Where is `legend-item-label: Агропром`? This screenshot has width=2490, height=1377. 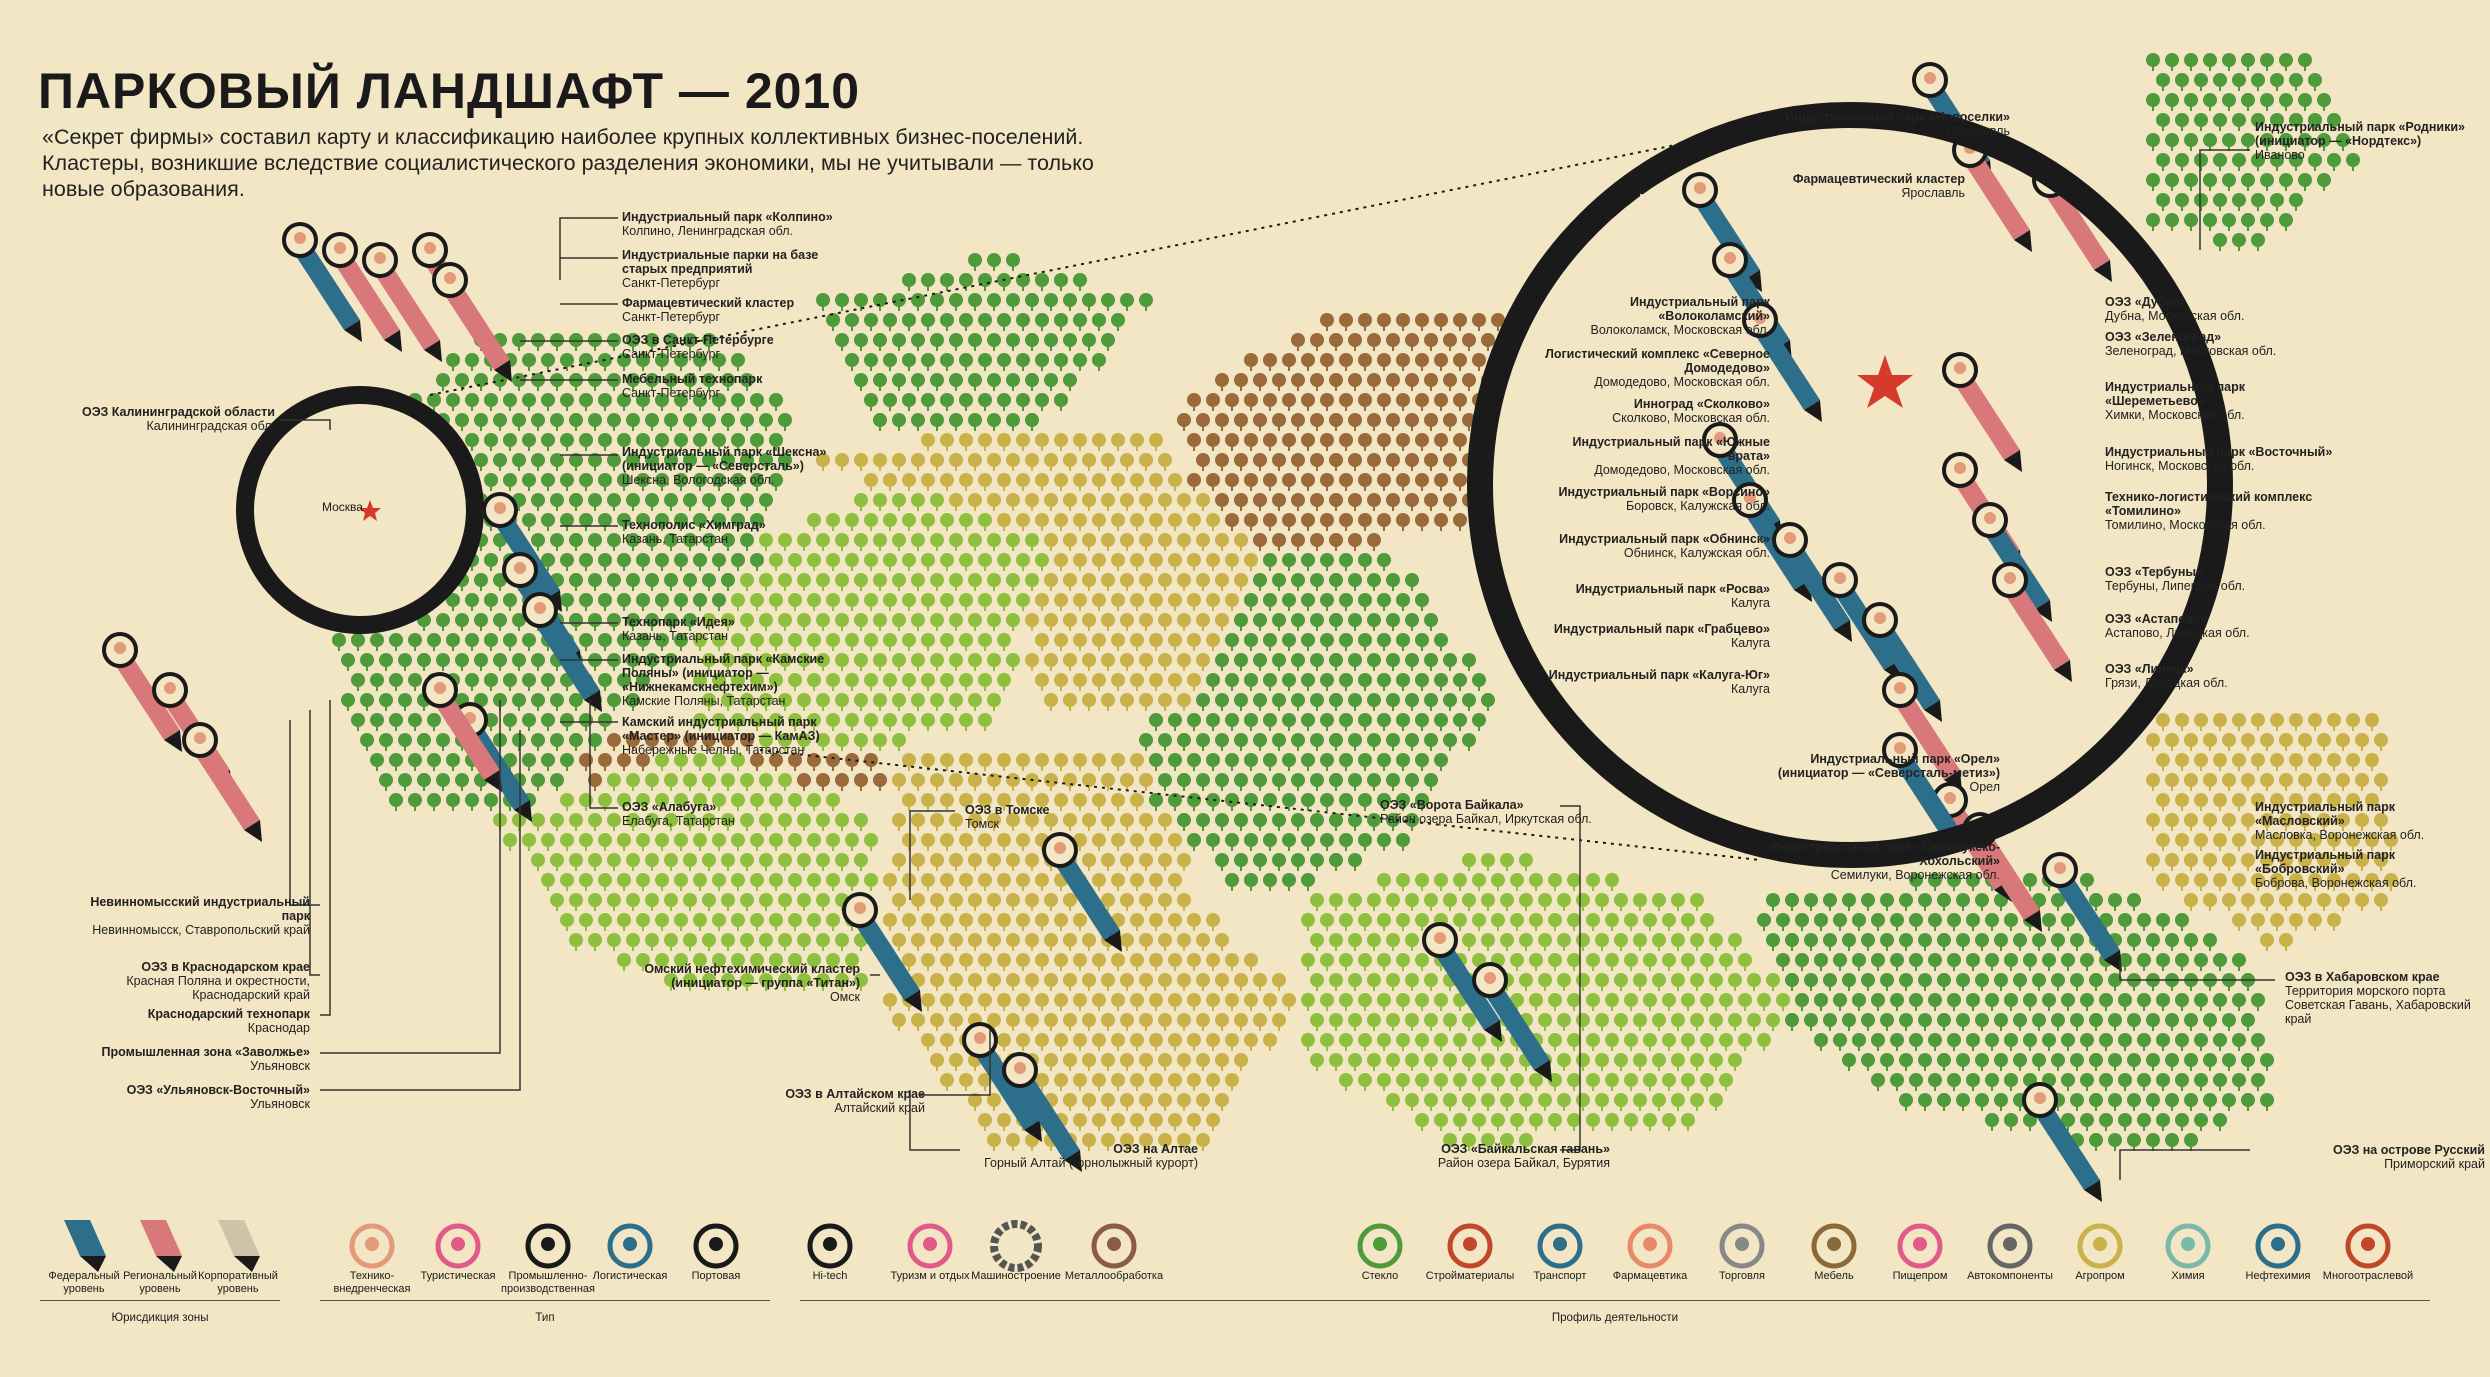
legend-item-label: Агропром is located at coordinates (2100, 1276).